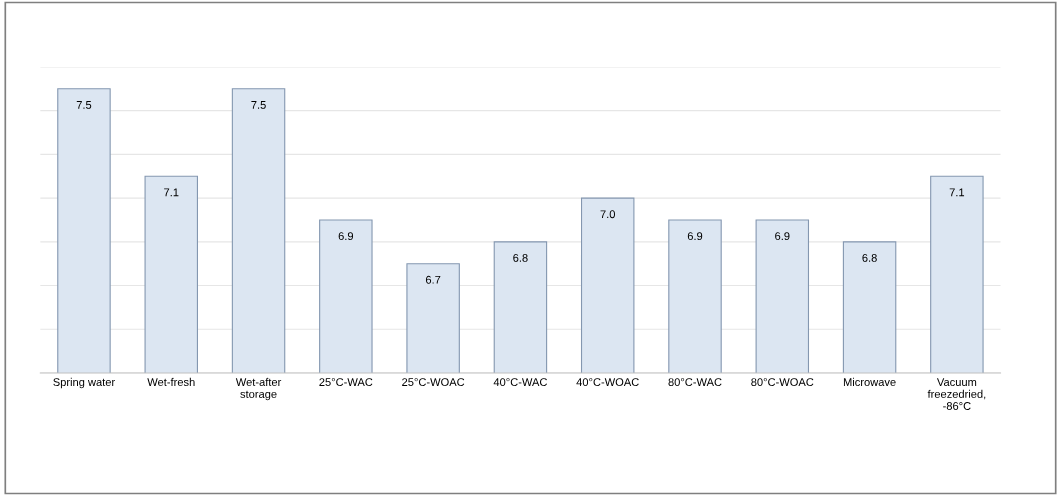  What do you see at coordinates (695, 382) in the screenshot?
I see `x-tick-label: 80°C-WAC` at bounding box center [695, 382].